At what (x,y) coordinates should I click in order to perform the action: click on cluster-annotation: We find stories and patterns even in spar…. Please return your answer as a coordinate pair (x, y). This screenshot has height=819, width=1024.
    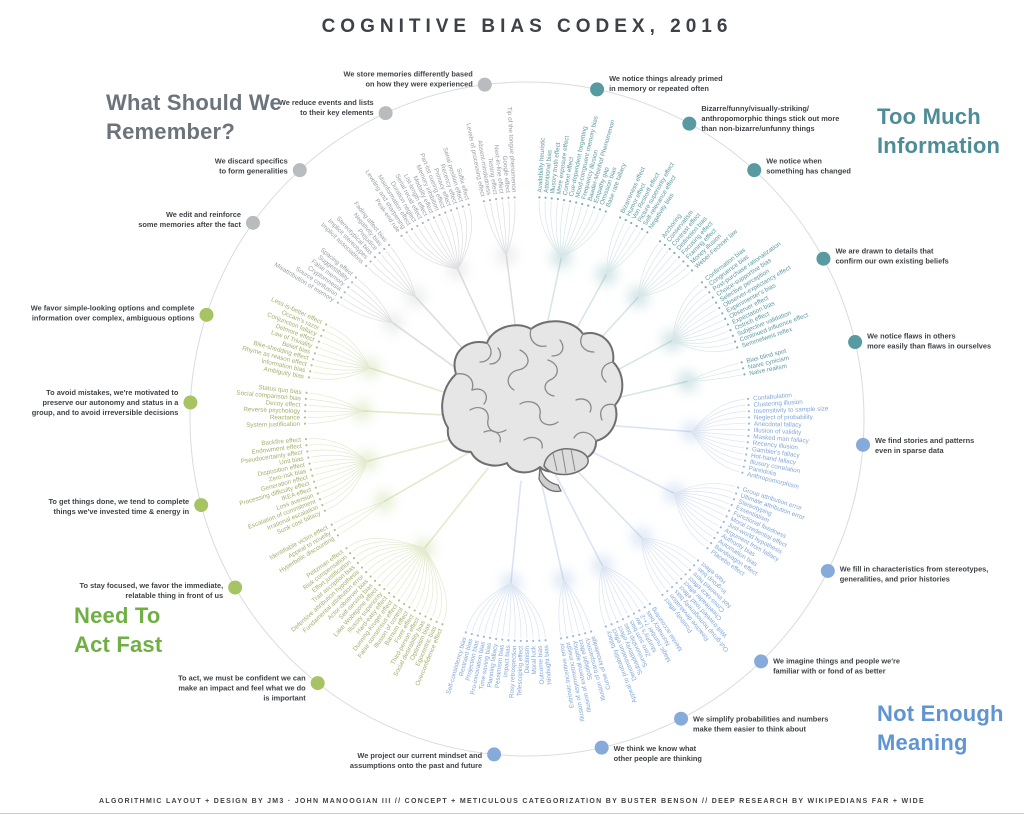
    Looking at the image, I should click on (924, 445).